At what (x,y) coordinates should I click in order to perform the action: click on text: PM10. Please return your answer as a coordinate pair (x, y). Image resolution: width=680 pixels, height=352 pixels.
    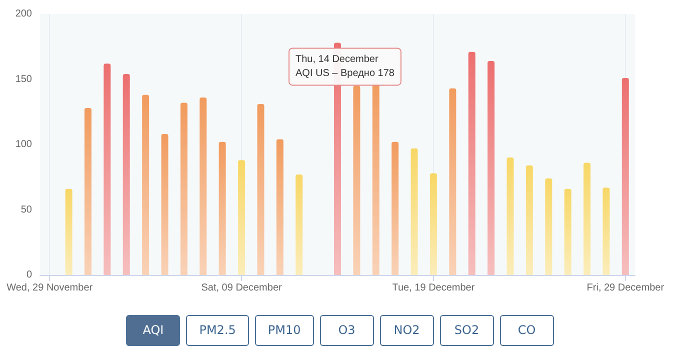
    Looking at the image, I should click on (284, 330).